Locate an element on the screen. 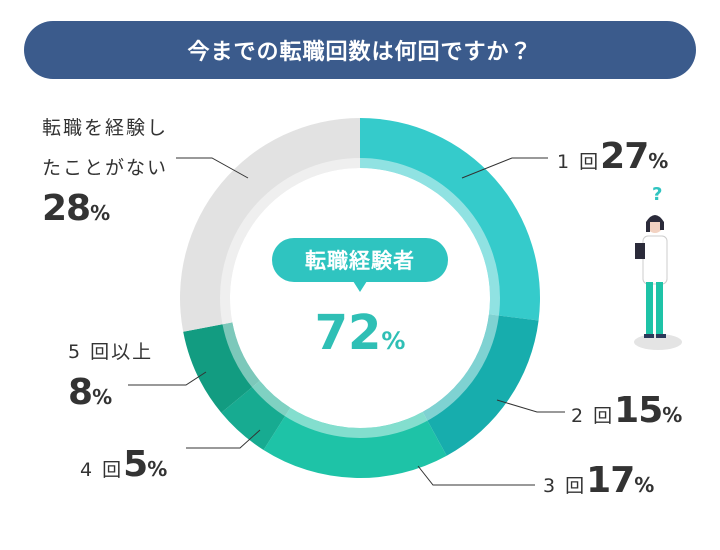  value-label: 8 is located at coordinates (80, 392).